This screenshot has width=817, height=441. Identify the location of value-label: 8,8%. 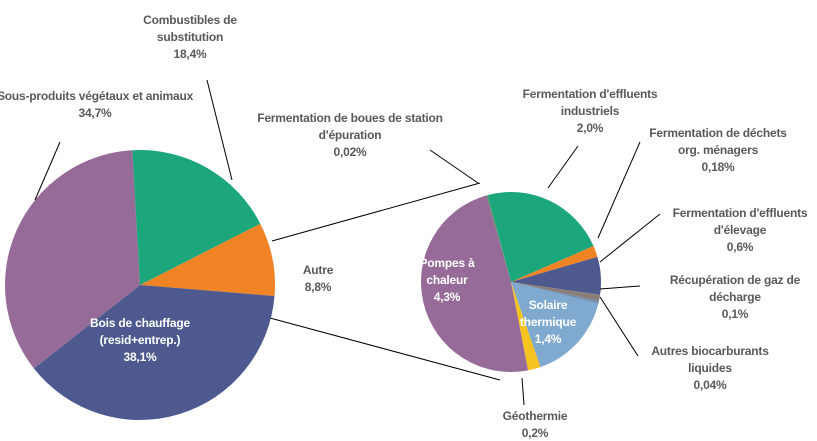
(318, 287).